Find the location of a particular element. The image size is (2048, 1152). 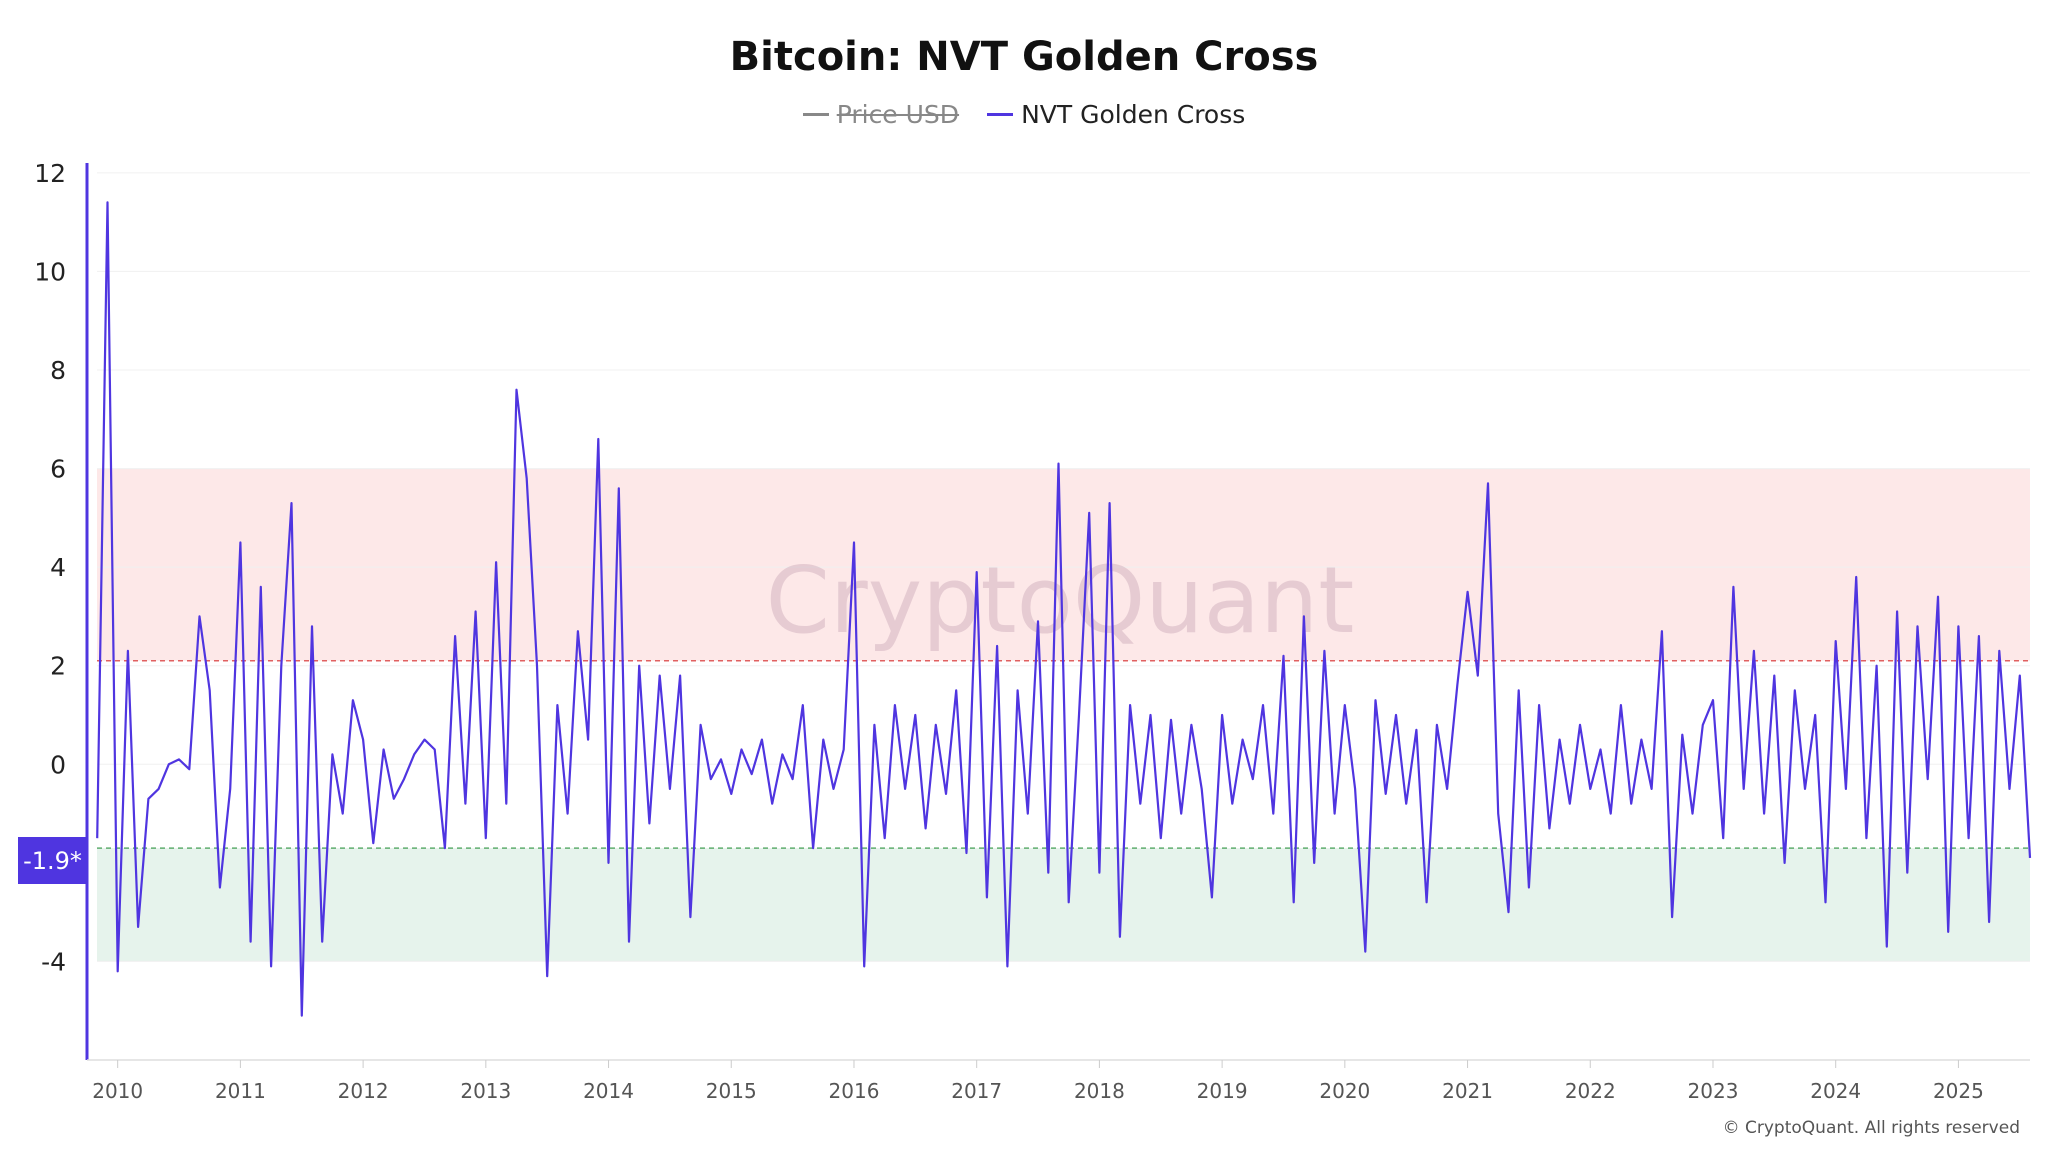

legend: Price USD NVT Golden Cross is located at coordinates (1024, 114).